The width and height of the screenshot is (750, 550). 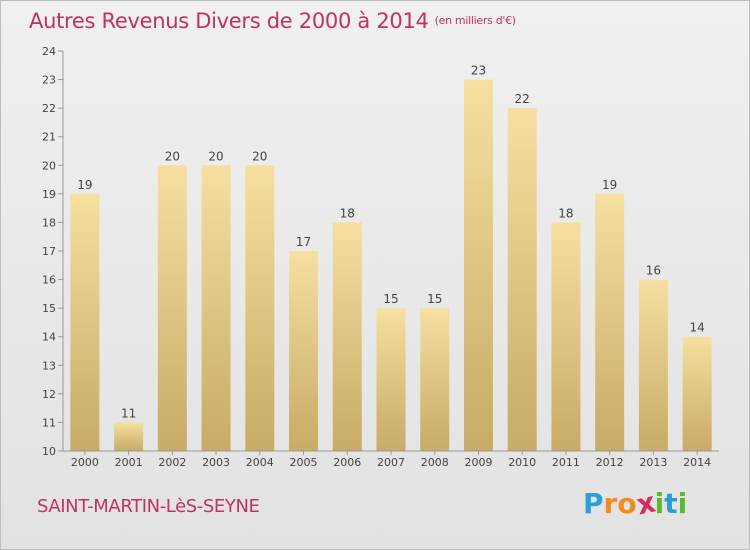 I want to click on logo-letter: t, so click(x=671, y=503).